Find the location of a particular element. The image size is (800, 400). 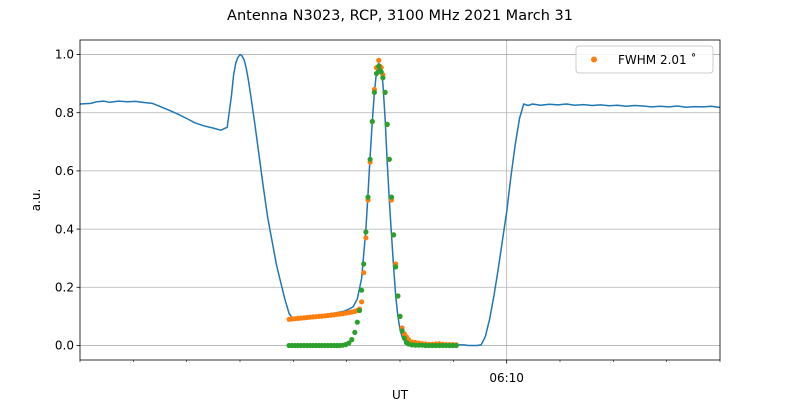

y-tick-label: 1.0 is located at coordinates (64, 55).